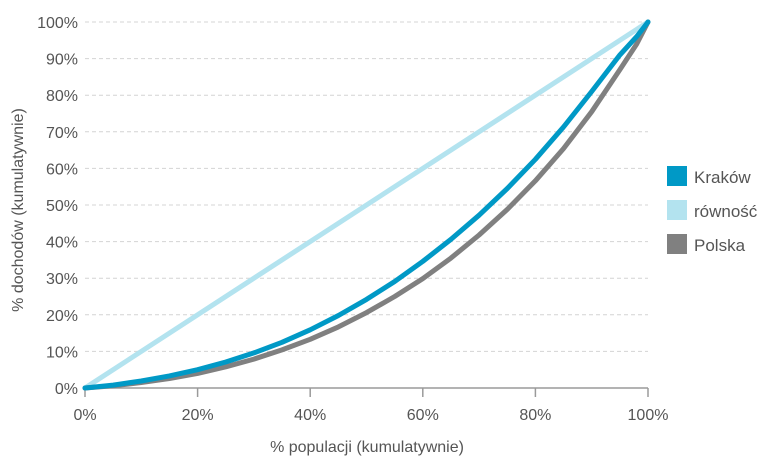 This screenshot has height=461, width=782. What do you see at coordinates (66, 389) in the screenshot?
I see `y-tick-label: 0%` at bounding box center [66, 389].